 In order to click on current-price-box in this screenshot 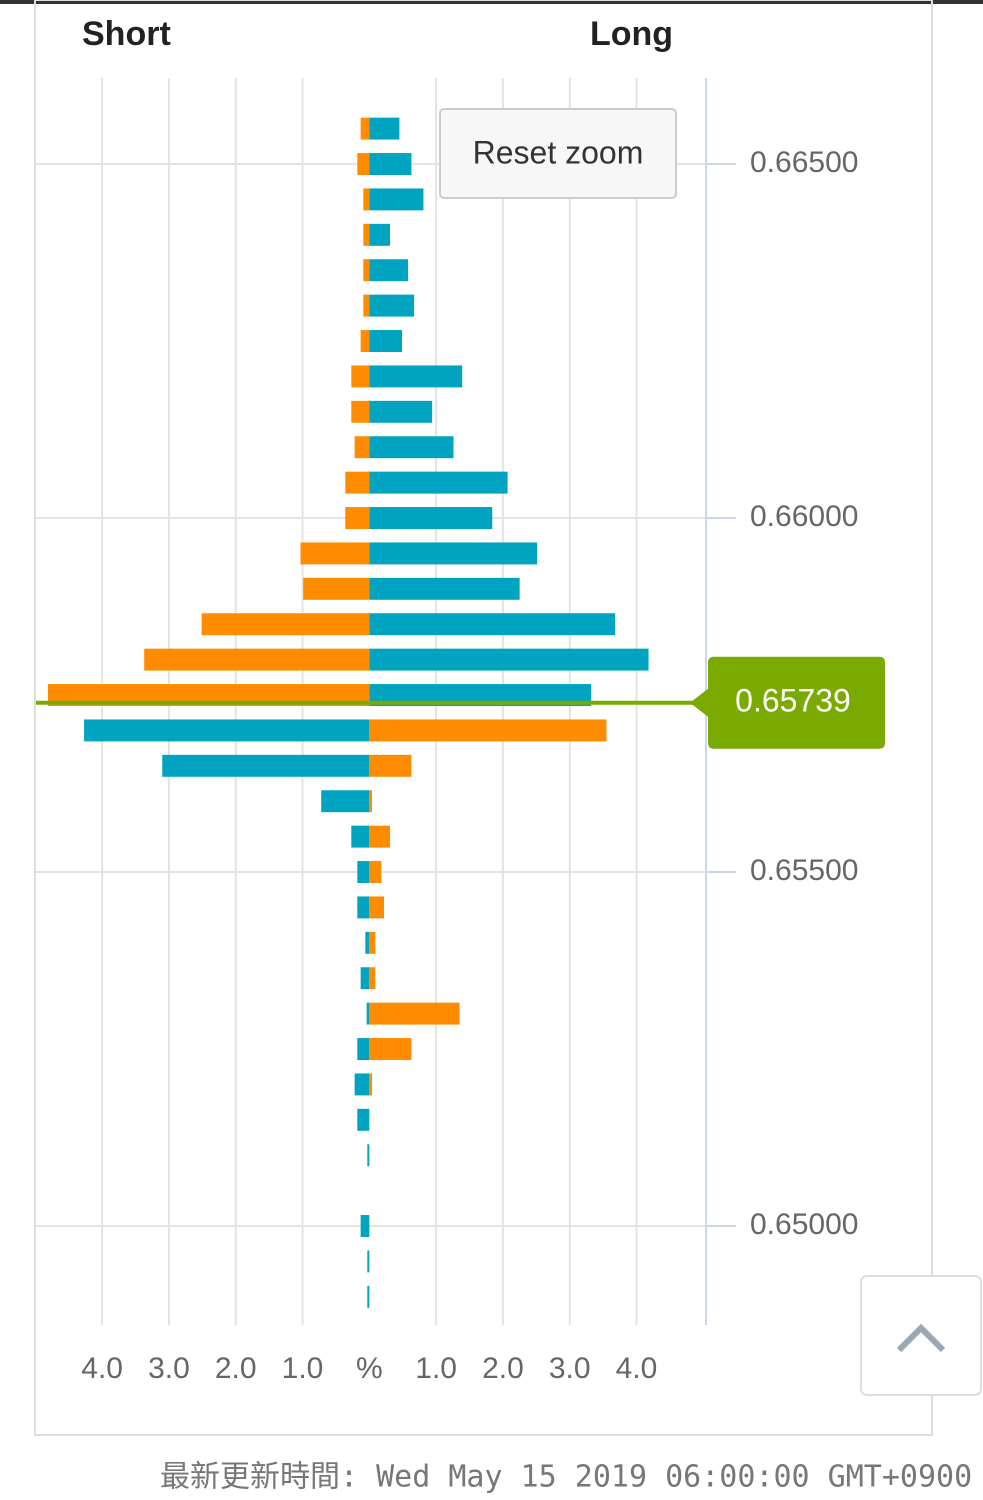, I will do `click(787, 702)`.